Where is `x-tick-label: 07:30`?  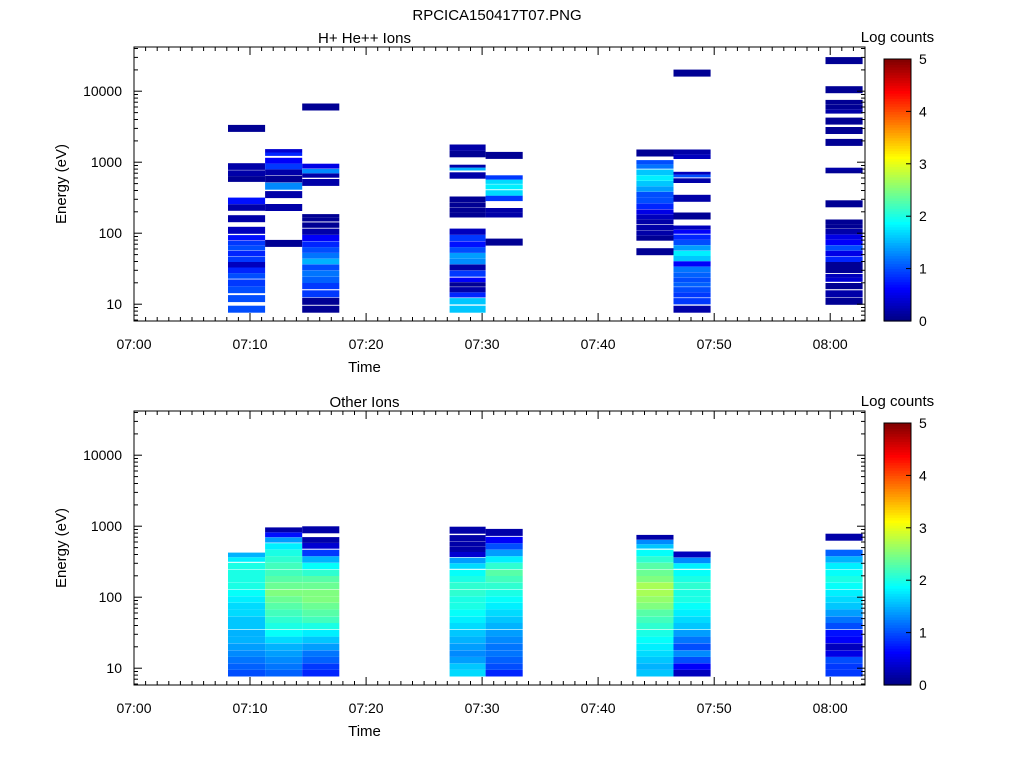
x-tick-label: 07:30 is located at coordinates (482, 708).